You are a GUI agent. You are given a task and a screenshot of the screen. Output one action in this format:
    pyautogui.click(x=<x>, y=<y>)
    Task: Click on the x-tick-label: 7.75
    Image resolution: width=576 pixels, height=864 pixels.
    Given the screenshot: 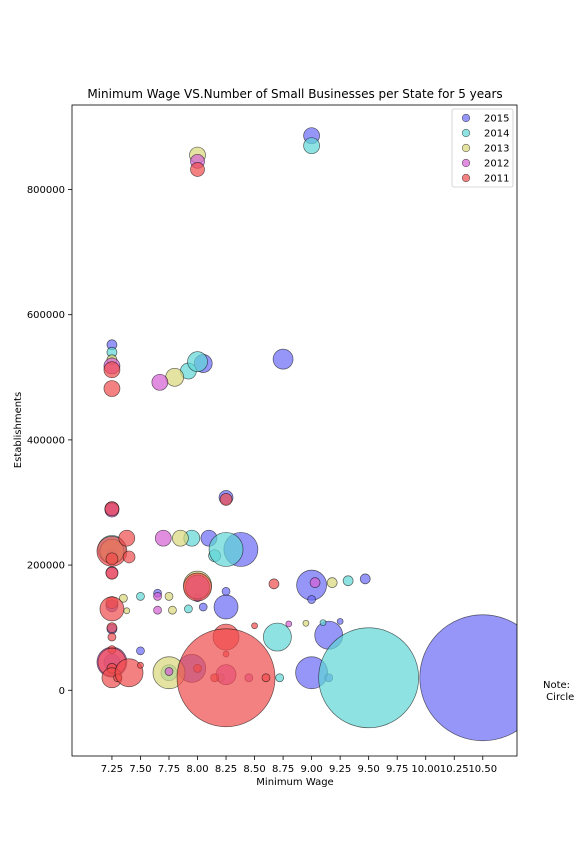 What is the action you would take?
    pyautogui.click(x=169, y=769)
    